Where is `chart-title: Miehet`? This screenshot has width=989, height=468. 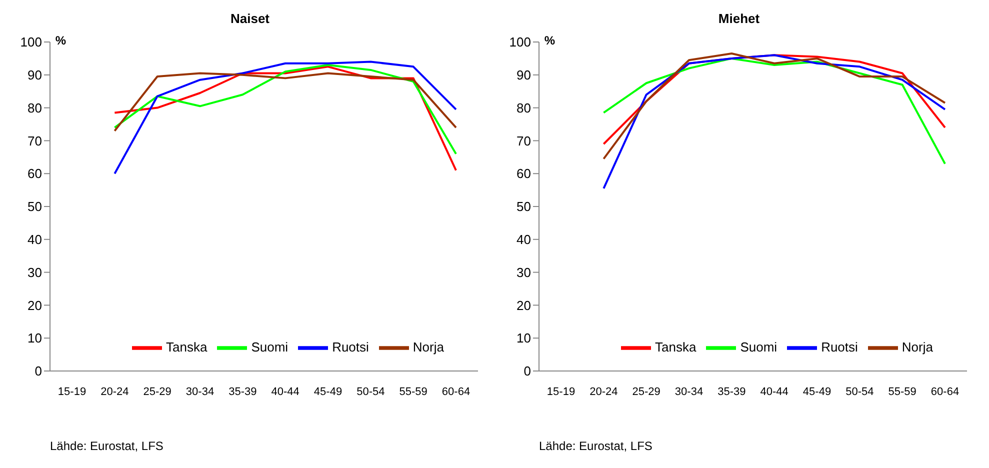 chart-title: Miehet is located at coordinates (739, 19).